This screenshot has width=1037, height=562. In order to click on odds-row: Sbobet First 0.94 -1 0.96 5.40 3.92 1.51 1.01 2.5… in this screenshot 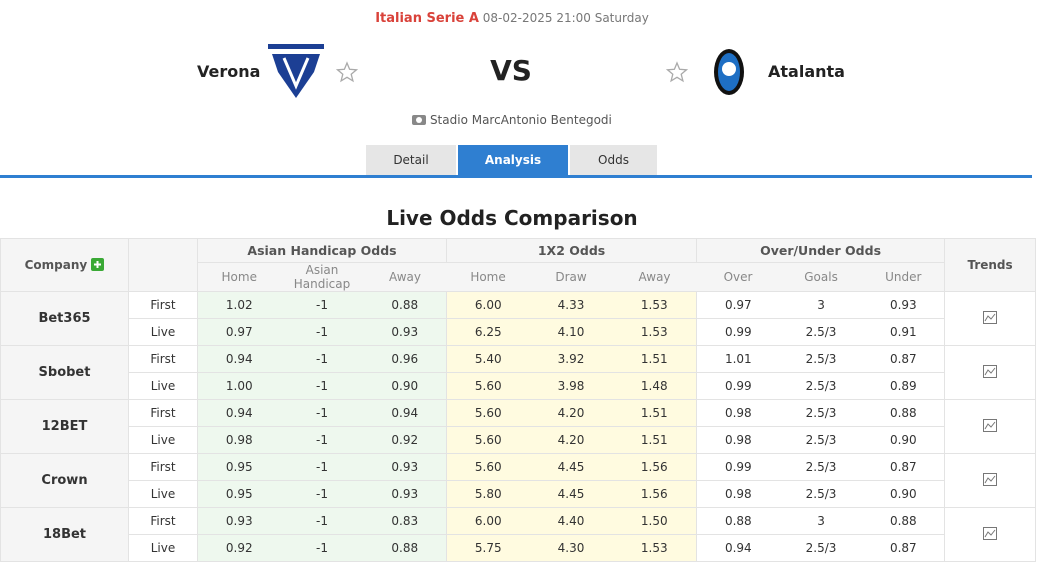, I will do `click(518, 372)`.